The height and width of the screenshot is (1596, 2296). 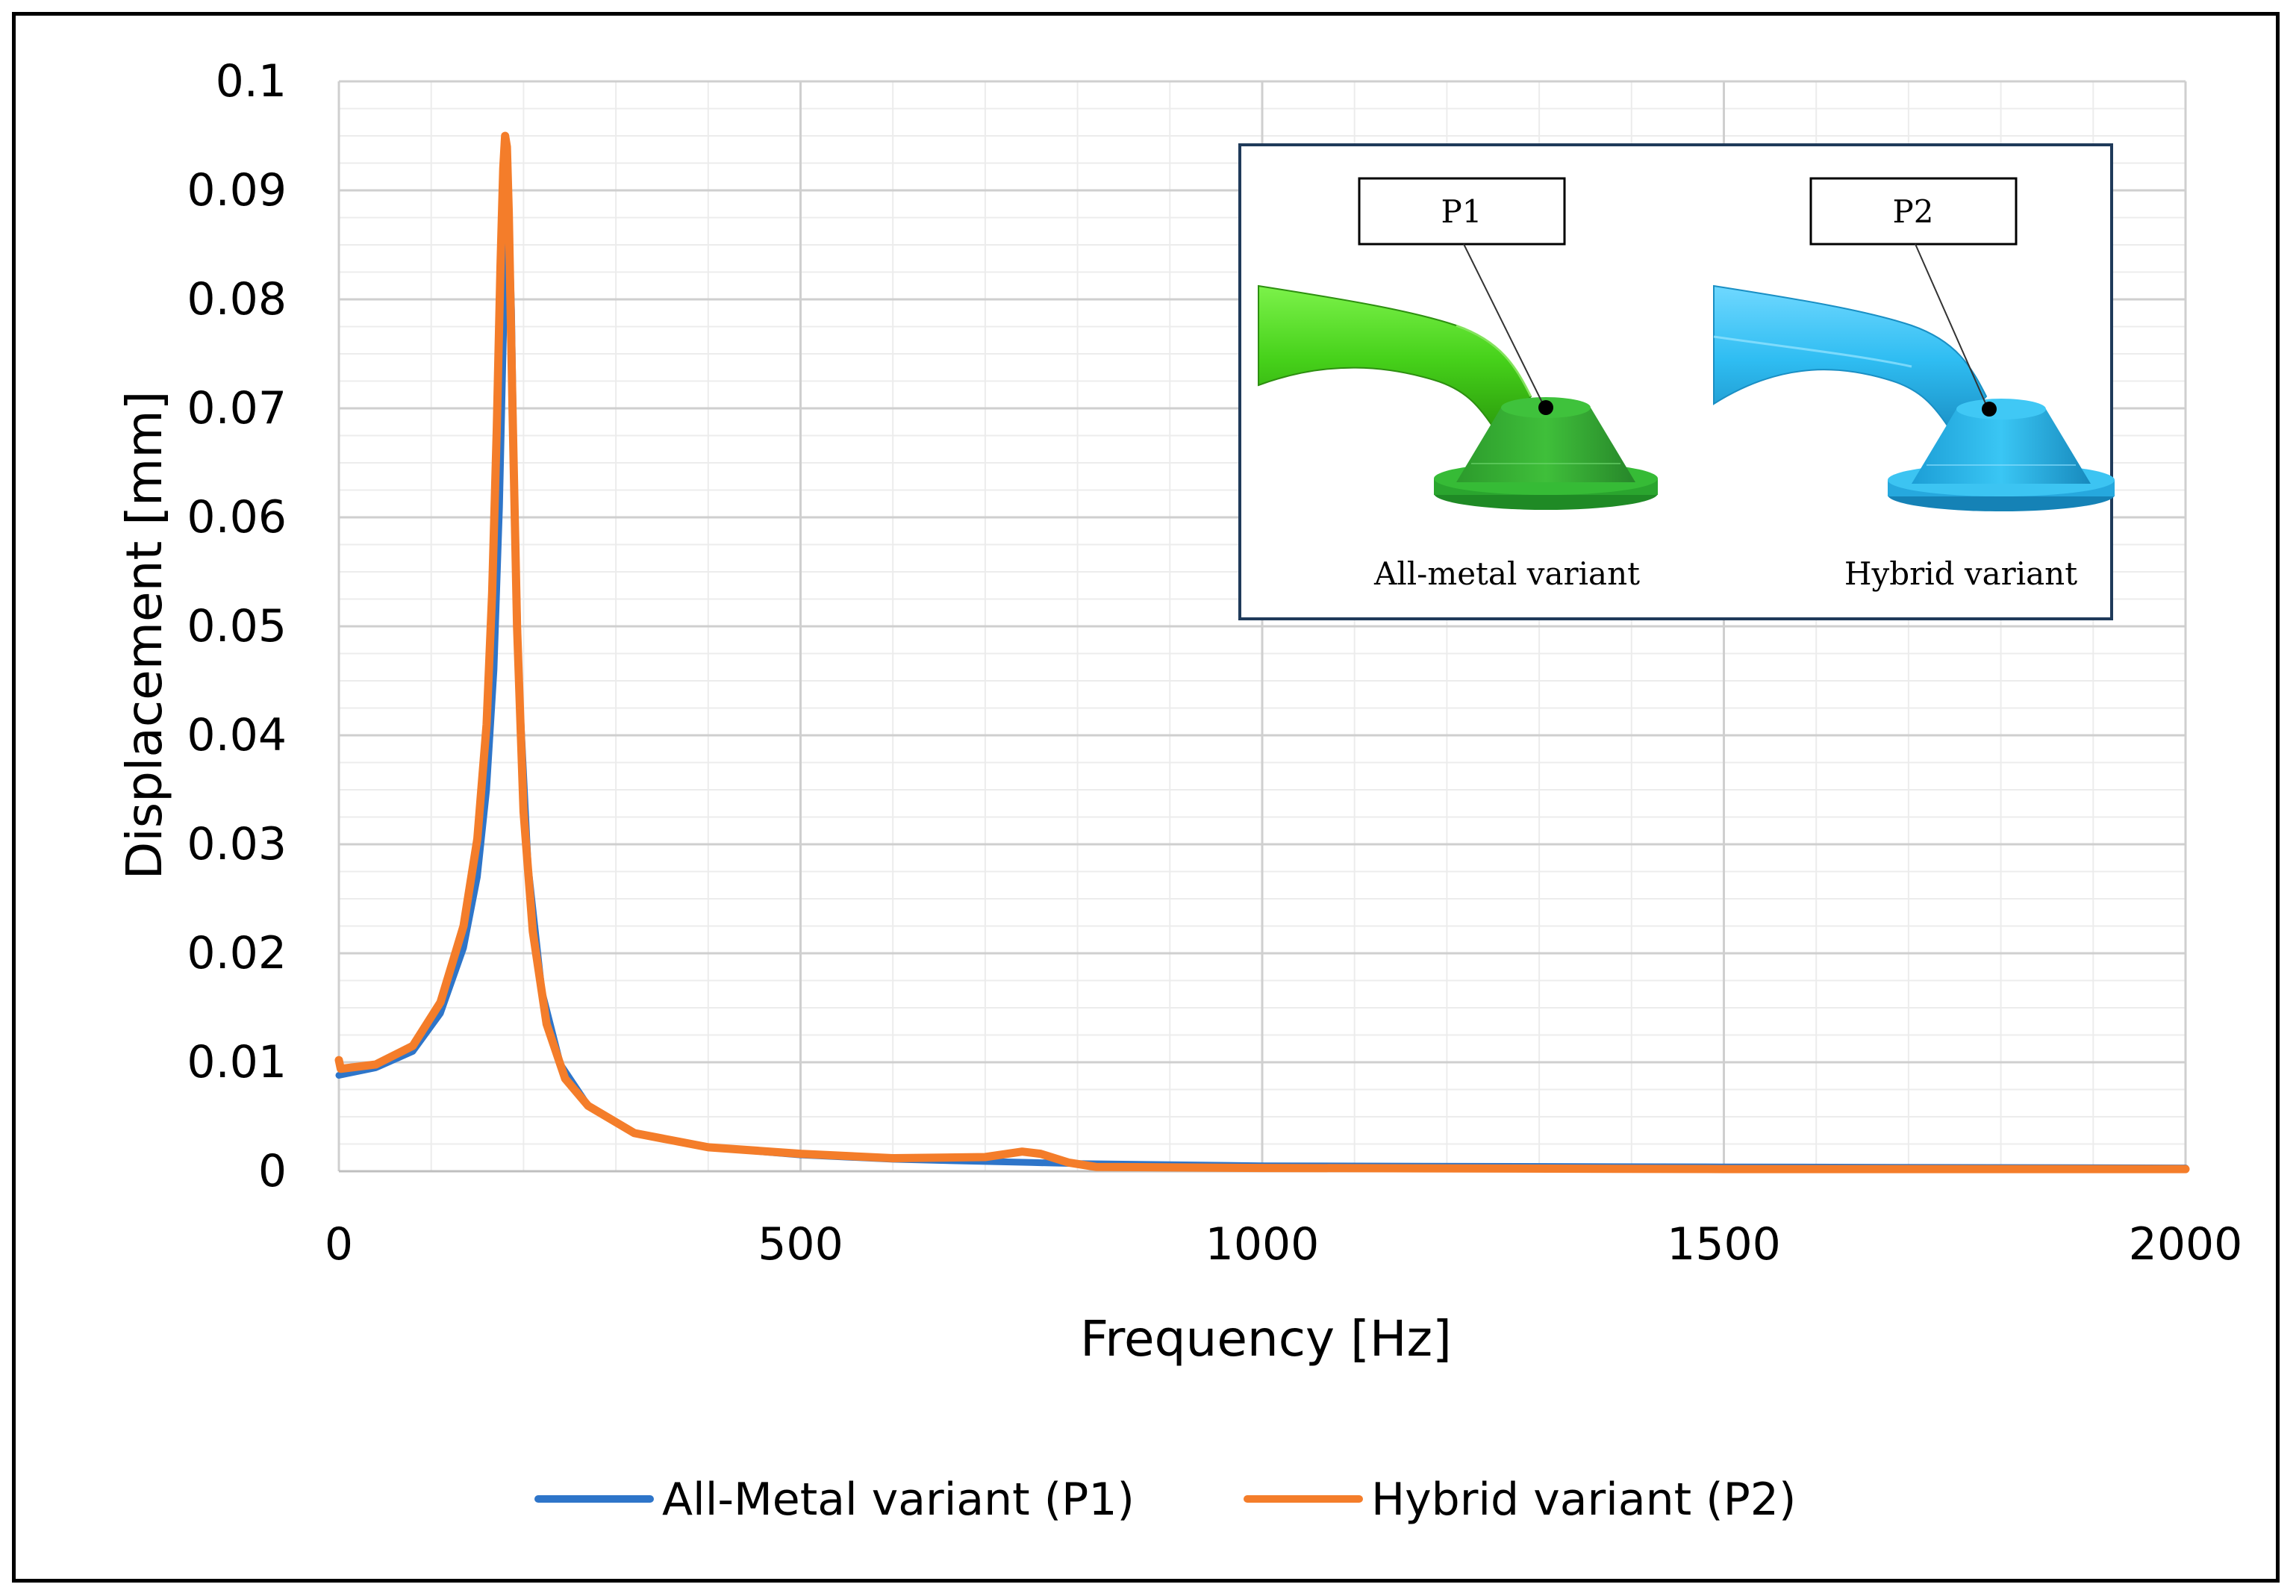 What do you see at coordinates (237, 517) in the screenshot?
I see `y-tick-label: 0.06` at bounding box center [237, 517].